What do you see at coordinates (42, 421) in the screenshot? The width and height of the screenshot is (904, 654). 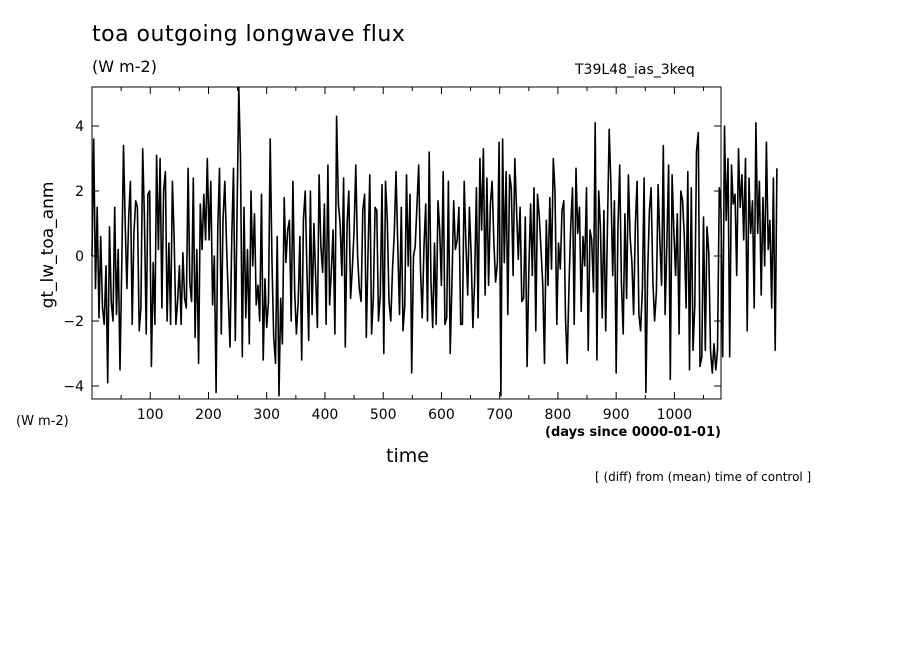 I see `y-units-label: (W m-2)` at bounding box center [42, 421].